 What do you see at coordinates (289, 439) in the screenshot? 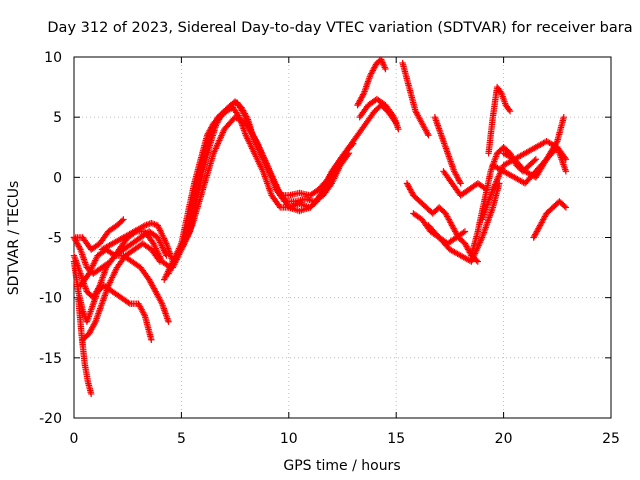
I see `x-tick-label: 10` at bounding box center [289, 439].